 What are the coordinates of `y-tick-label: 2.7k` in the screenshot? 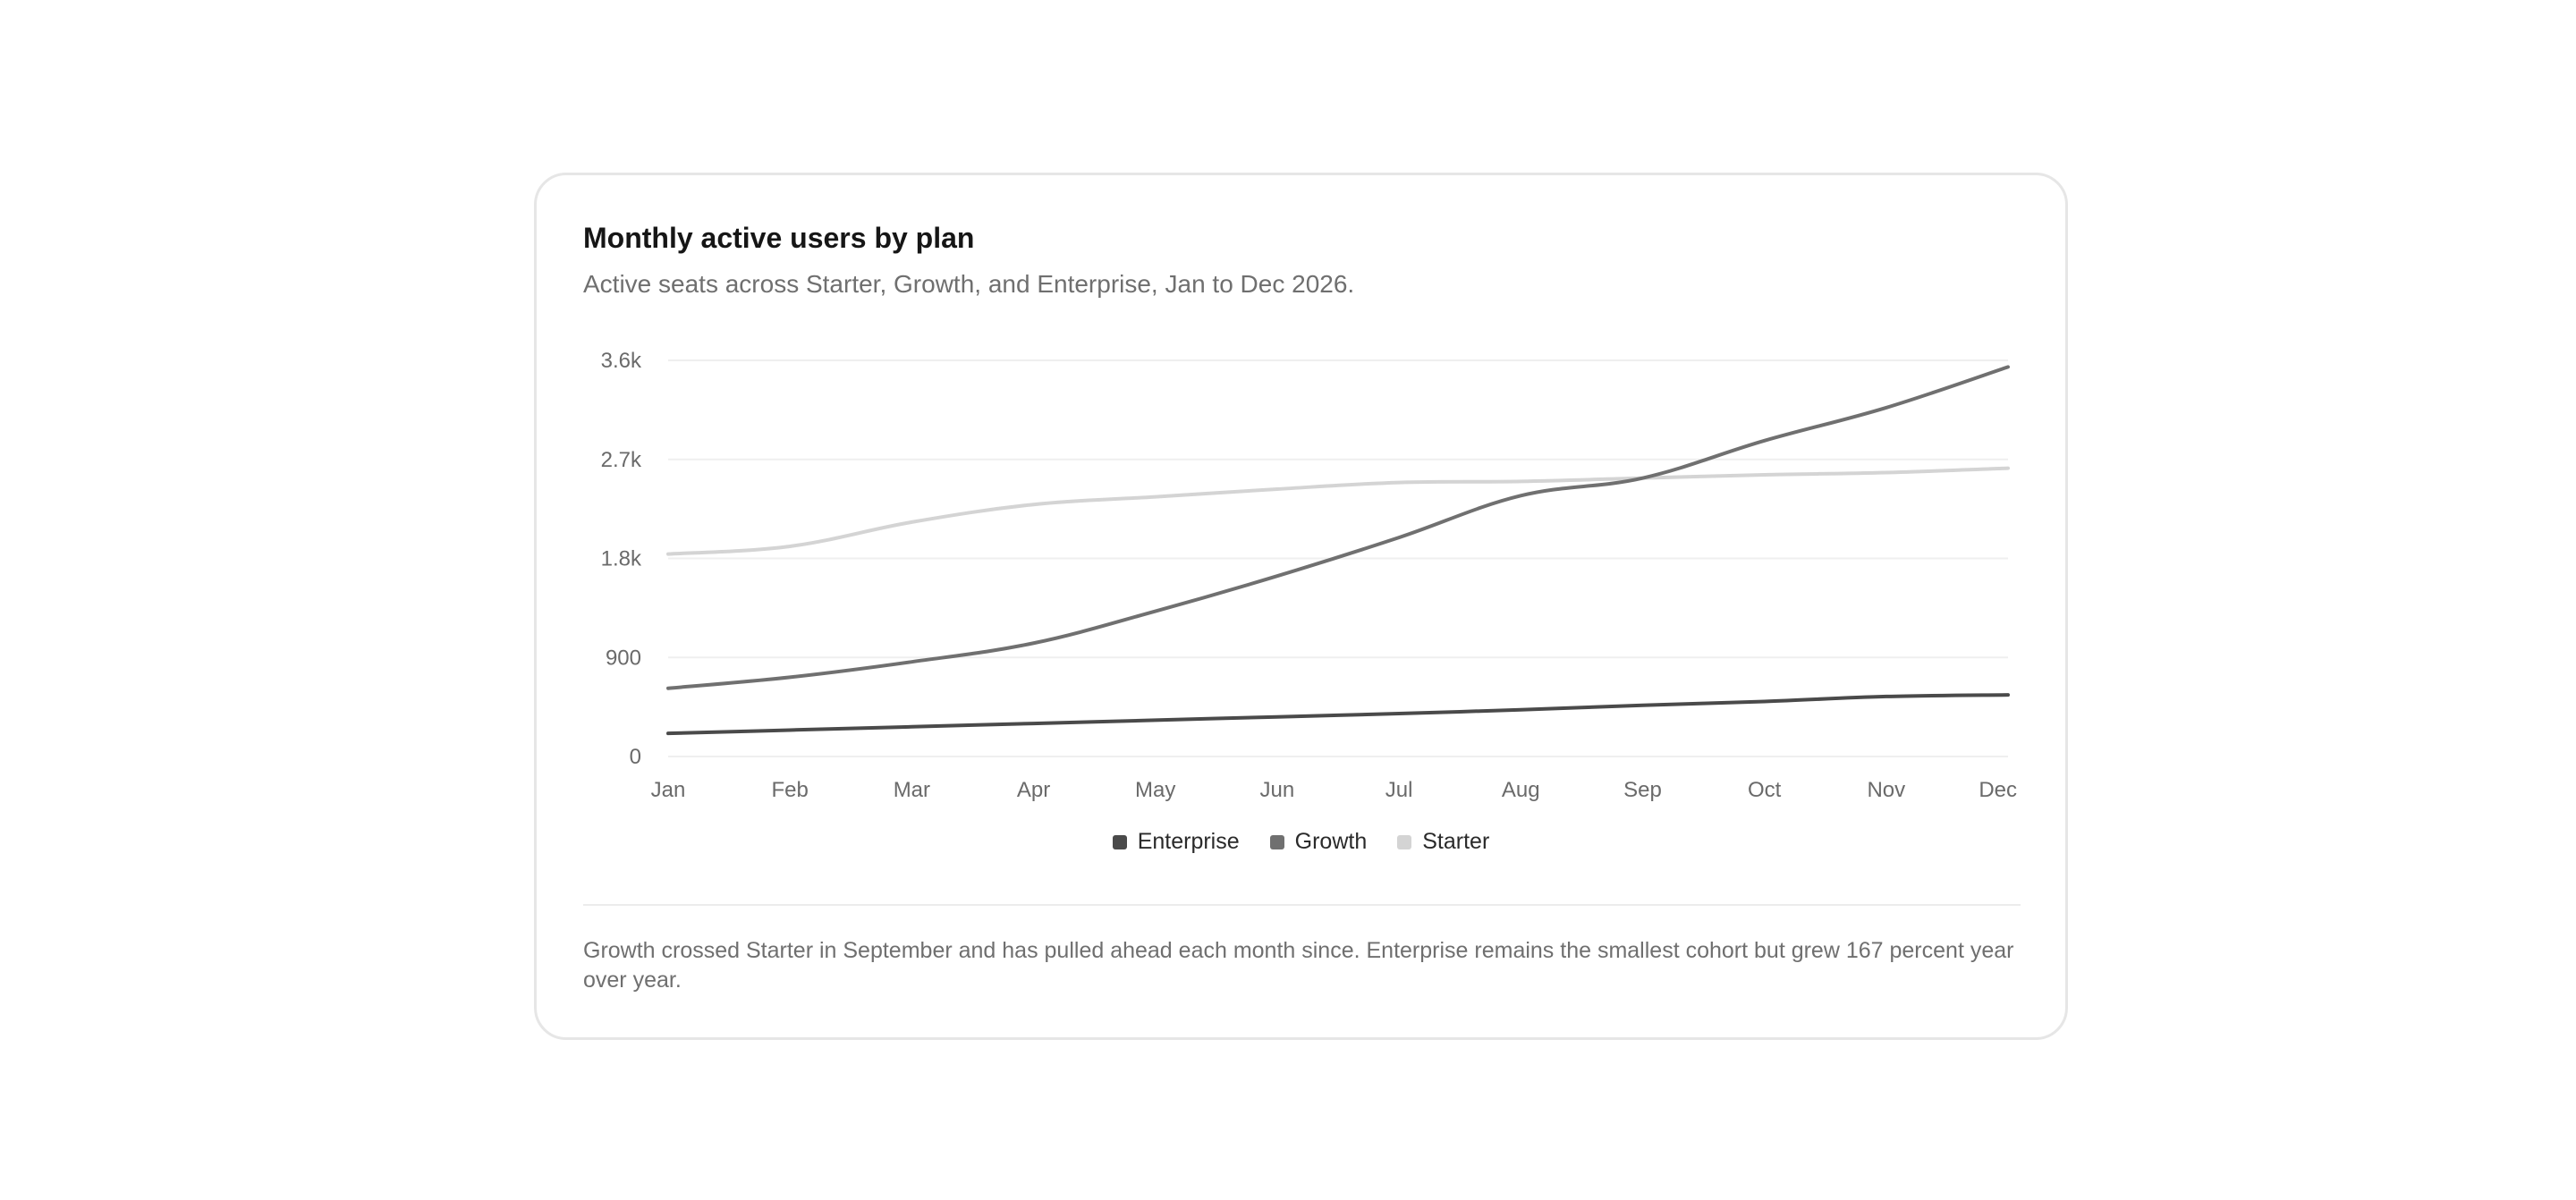 It's located at (621, 460).